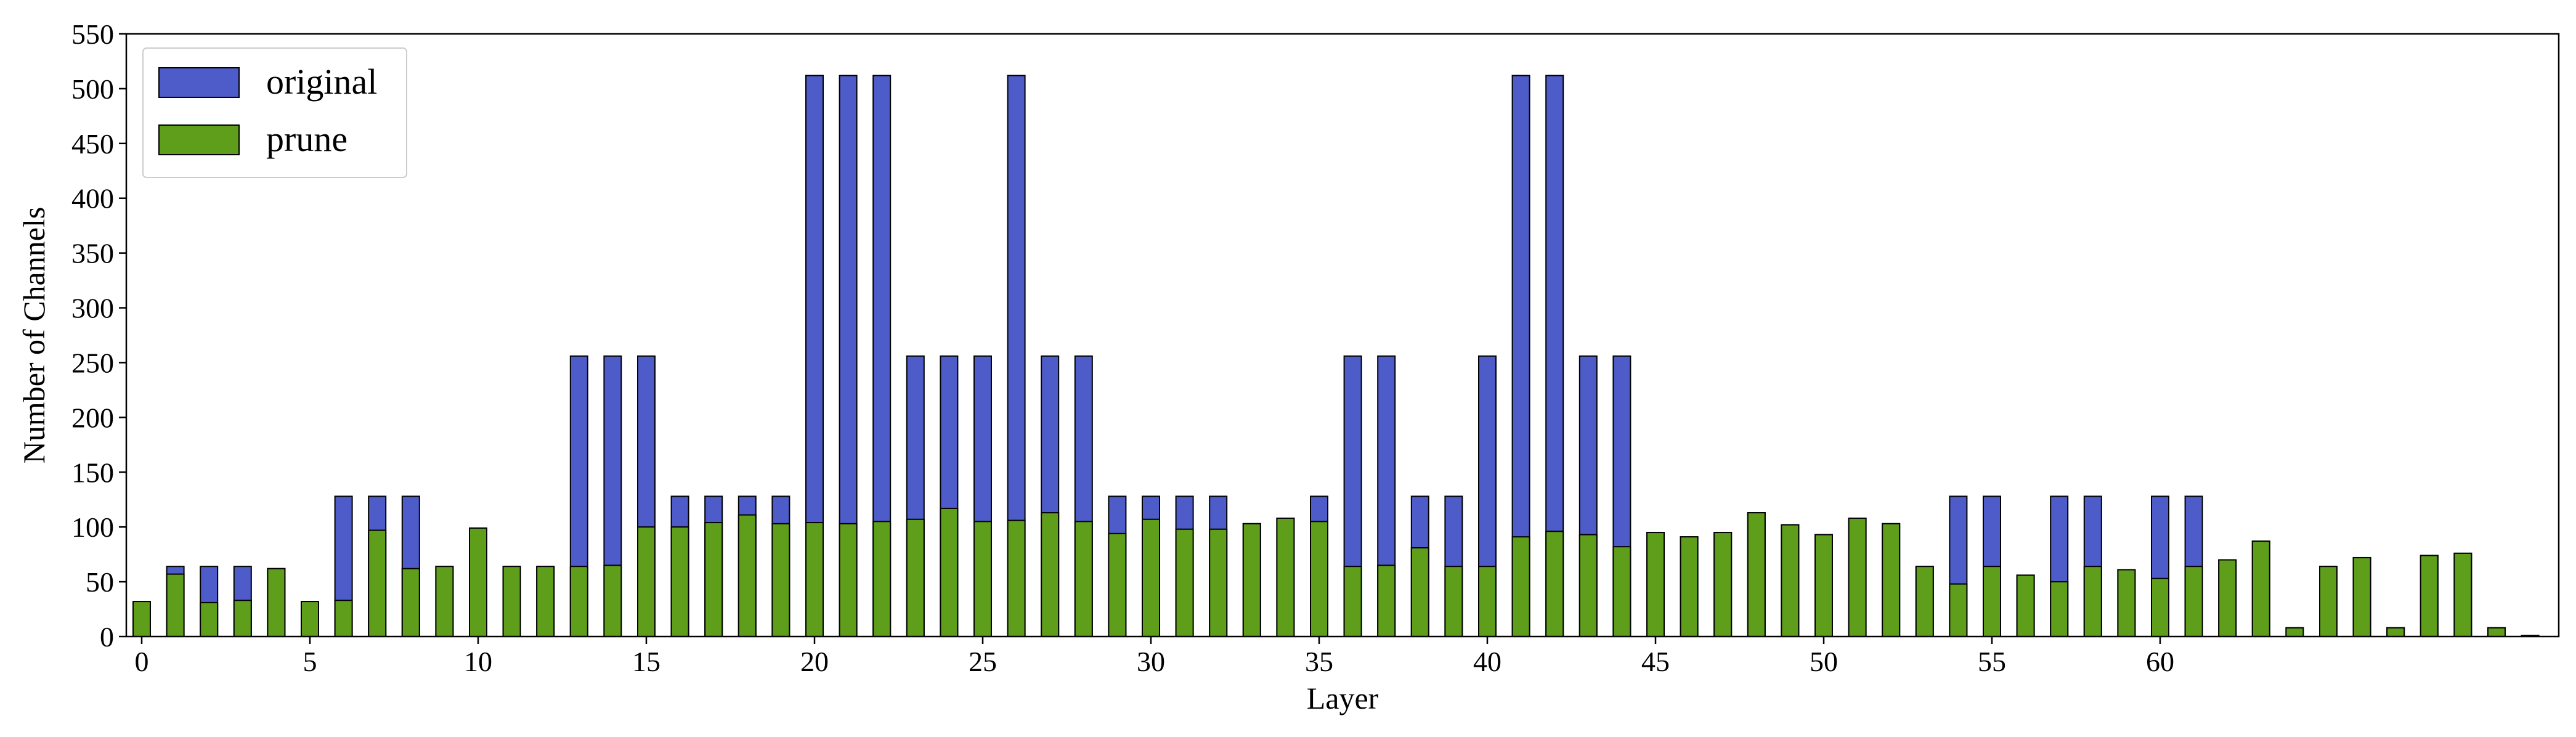  Describe the element at coordinates (107, 637) in the screenshot. I see `y-tick-label: 0` at that location.